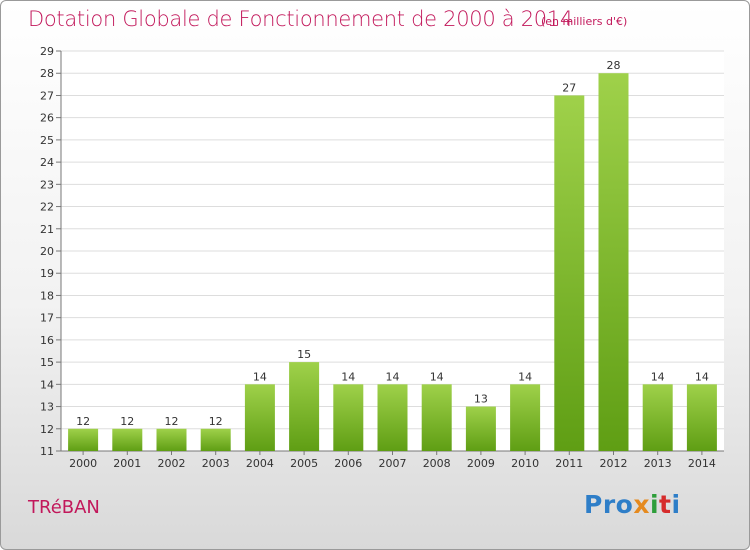  What do you see at coordinates (47, 73) in the screenshot?
I see `y-tick-label: 28` at bounding box center [47, 73].